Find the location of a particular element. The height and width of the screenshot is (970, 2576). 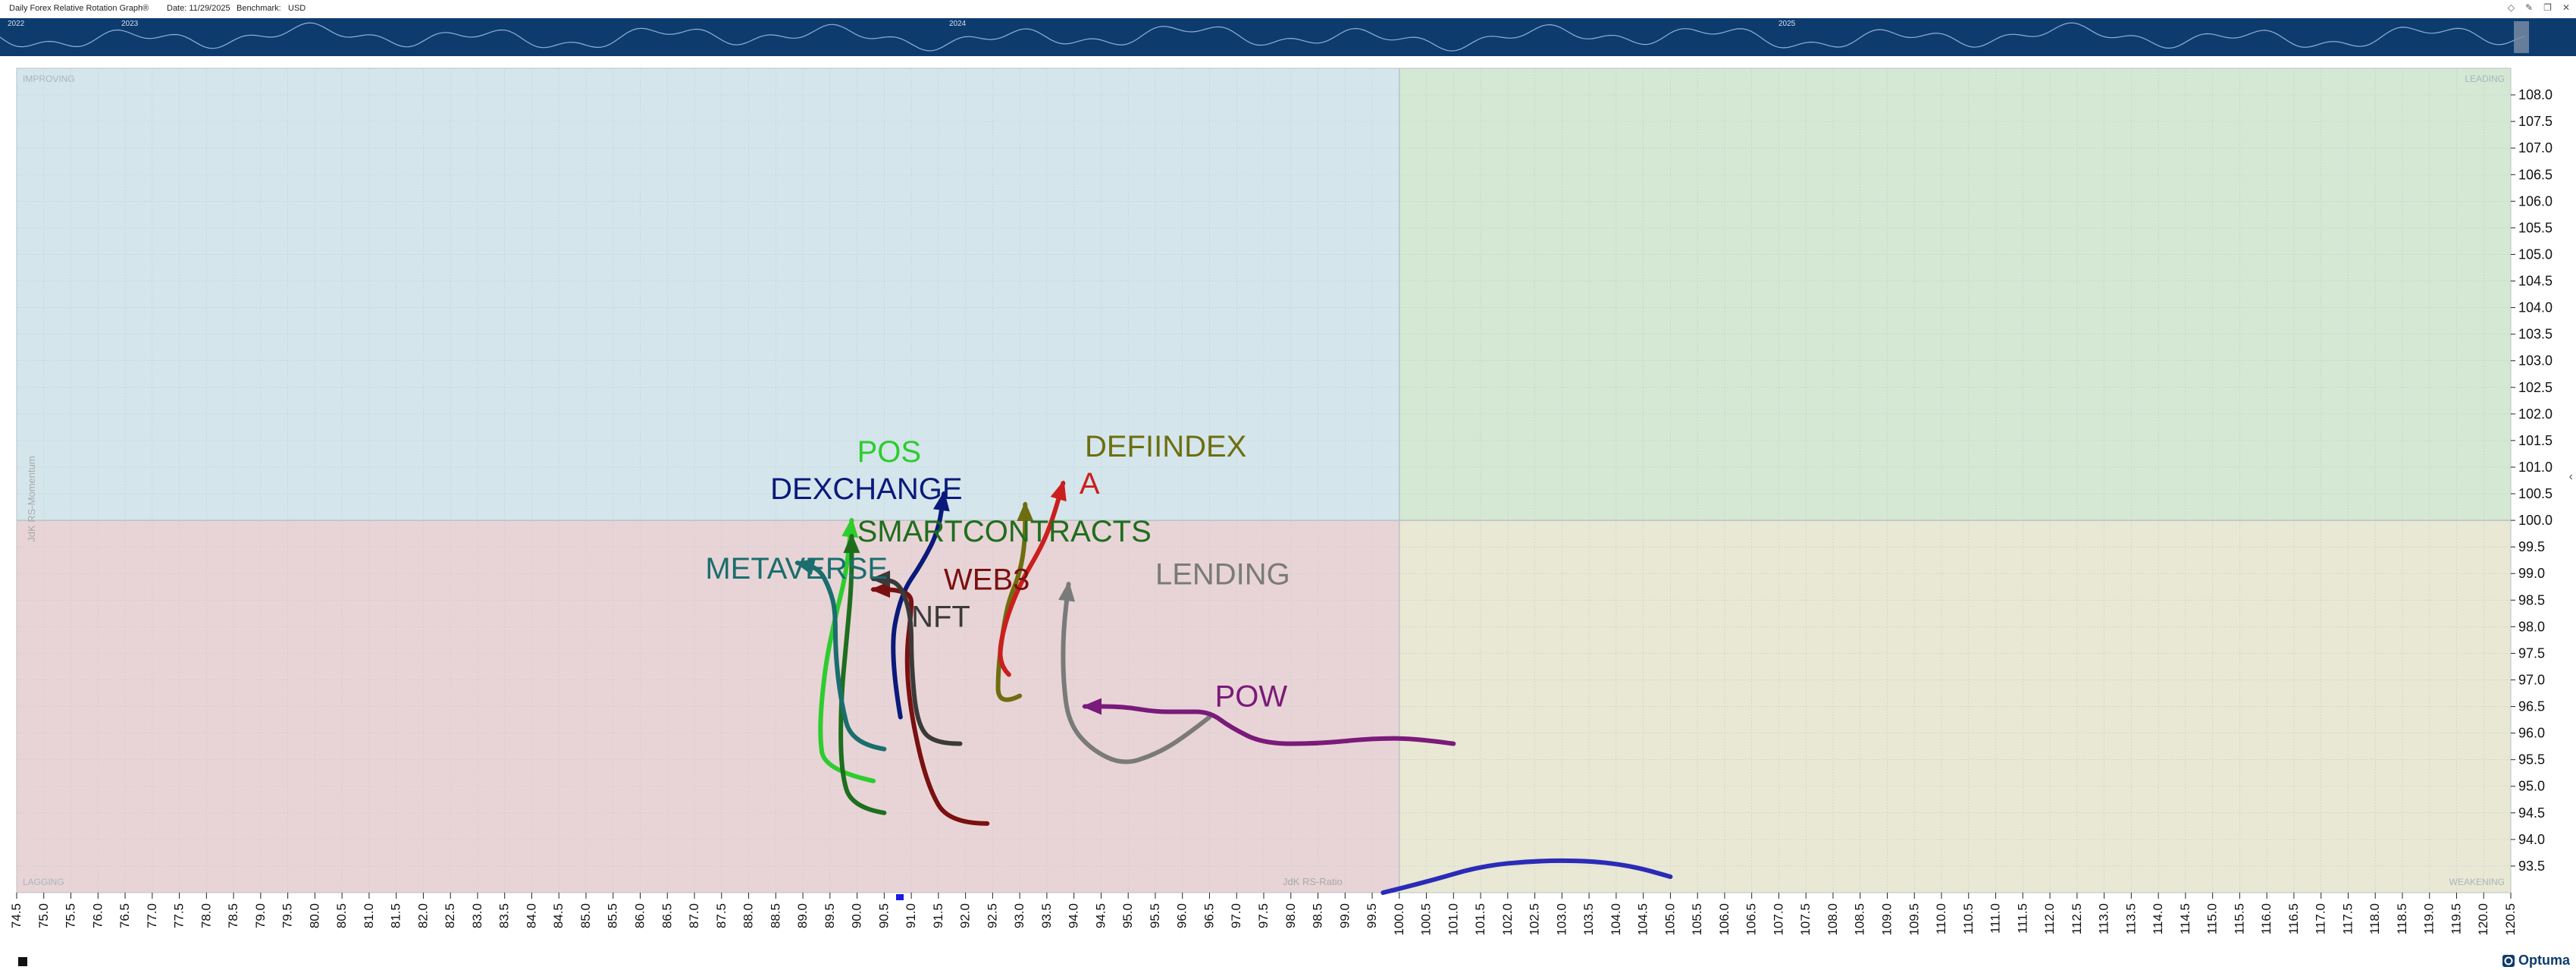

y-tick-label: 100.5 is located at coordinates (2535, 493).